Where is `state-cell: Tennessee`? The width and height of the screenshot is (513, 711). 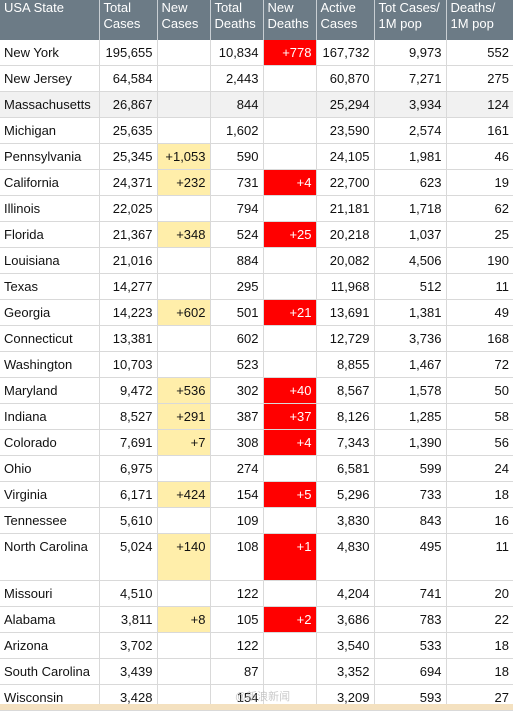 state-cell: Tennessee is located at coordinates (50, 520).